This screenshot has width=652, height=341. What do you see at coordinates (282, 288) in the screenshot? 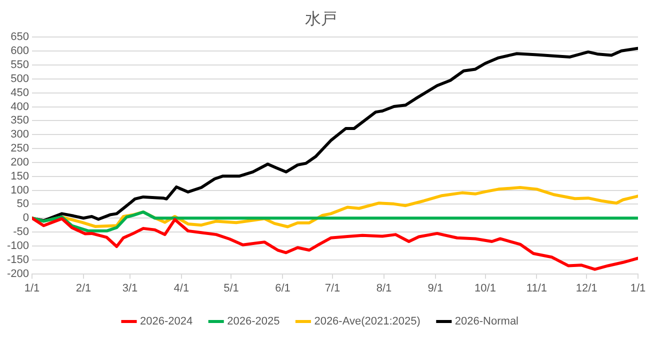
I see `x-tick-label: 6/1` at bounding box center [282, 288].